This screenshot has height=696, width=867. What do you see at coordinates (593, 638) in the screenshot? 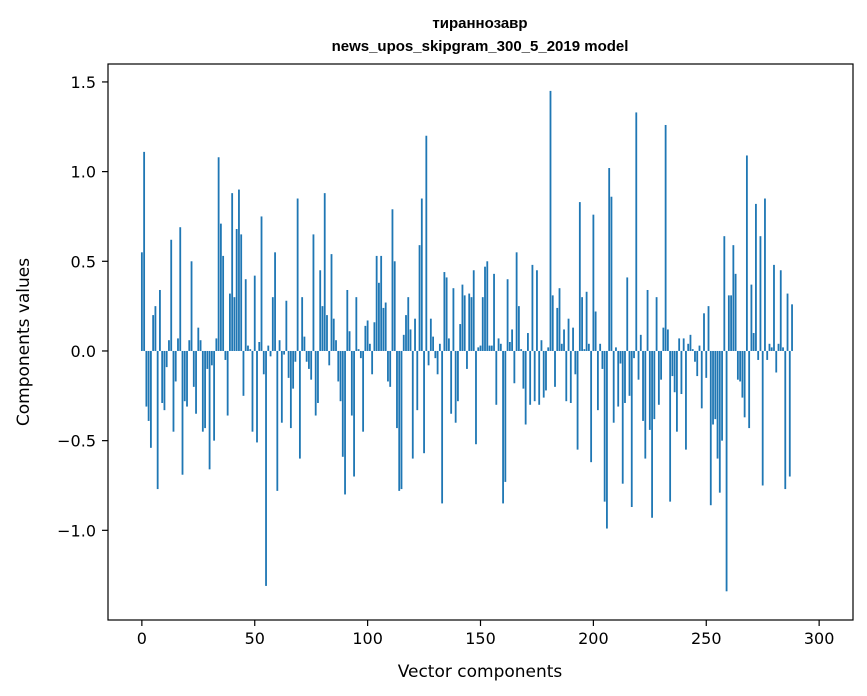
I see `x-tick-label: 200` at bounding box center [593, 638].